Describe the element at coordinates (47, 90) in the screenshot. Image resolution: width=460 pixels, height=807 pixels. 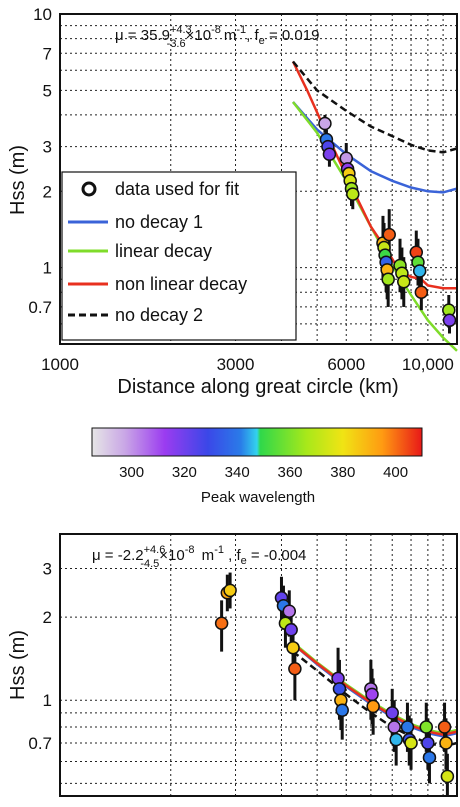
I see `y-tick-label: 5` at that location.